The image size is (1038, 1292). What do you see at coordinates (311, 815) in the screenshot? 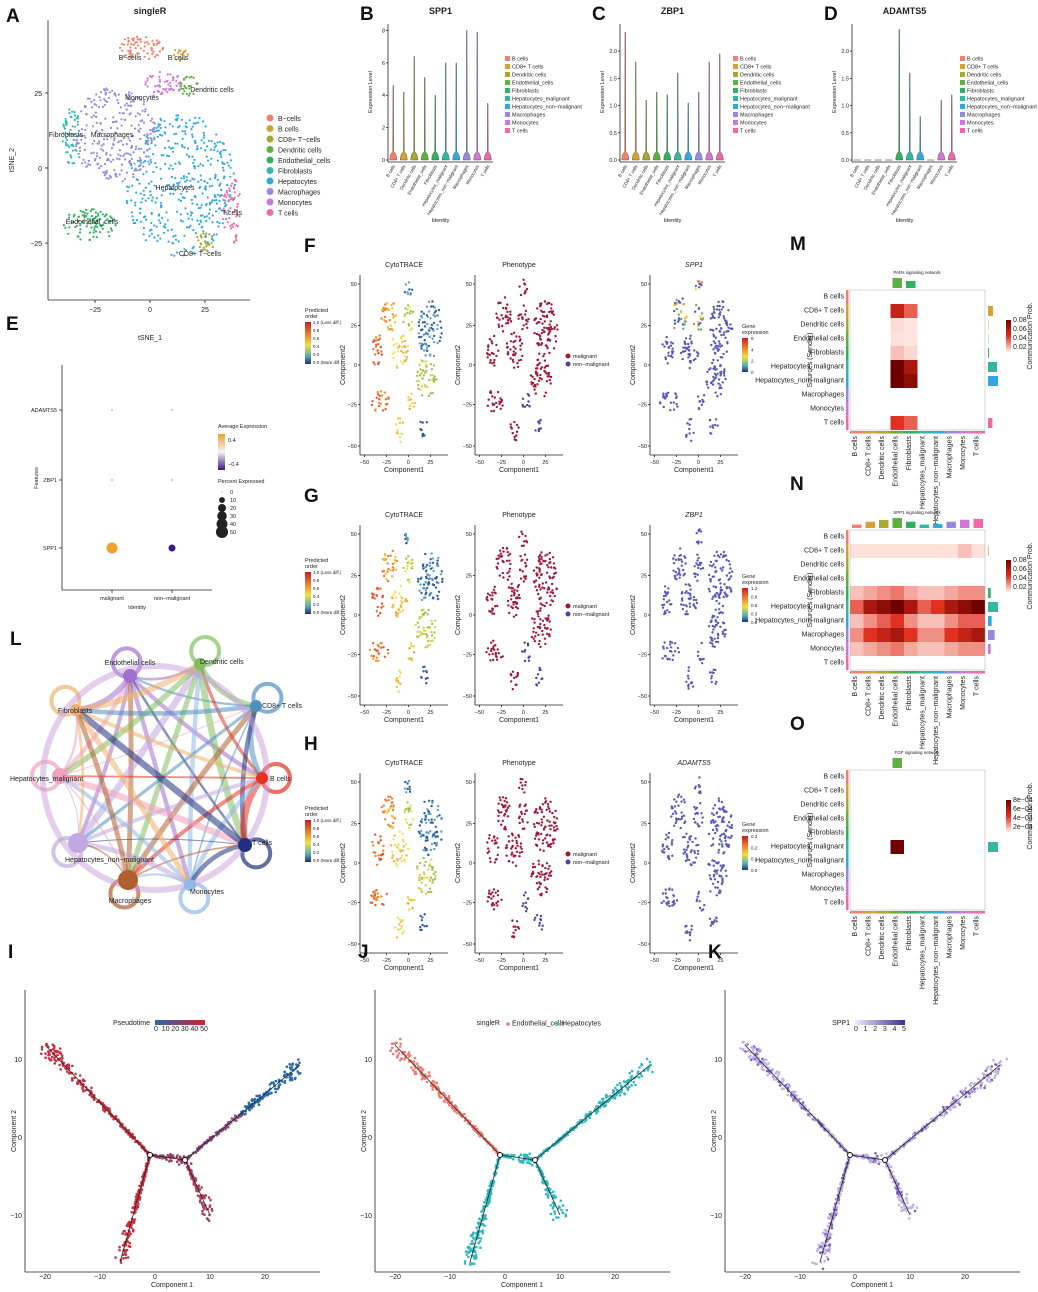
I see `legend-title: order` at bounding box center [311, 815].